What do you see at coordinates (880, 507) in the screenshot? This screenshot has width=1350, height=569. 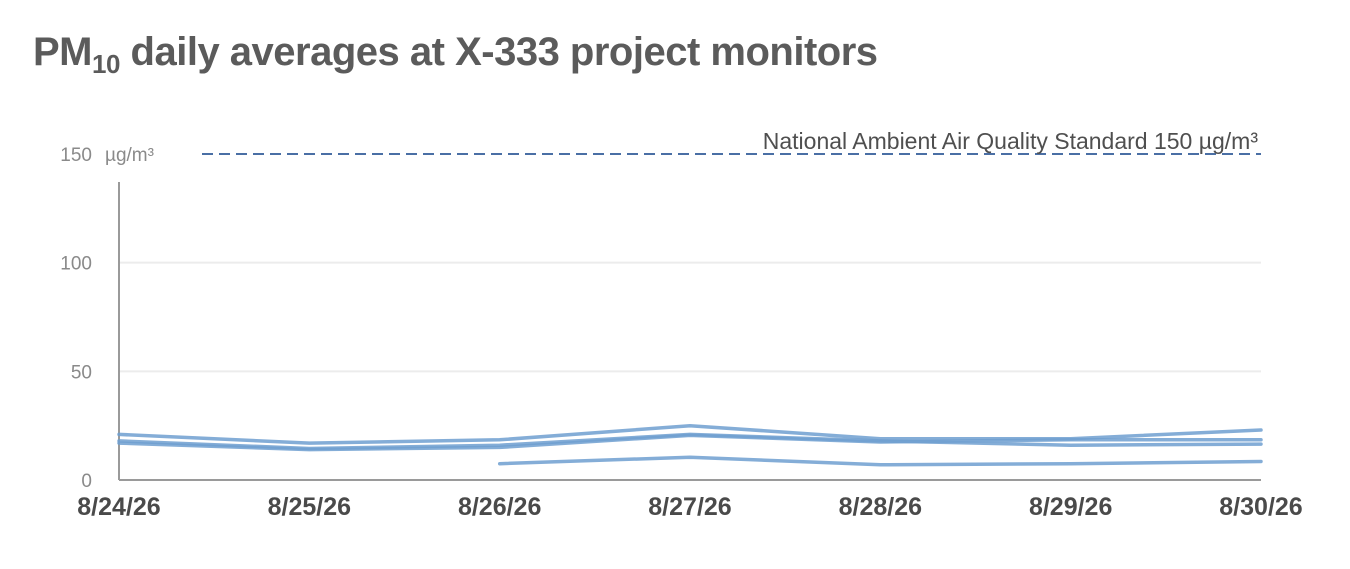 I see `x-tick-label-5: 8/28/26` at bounding box center [880, 507].